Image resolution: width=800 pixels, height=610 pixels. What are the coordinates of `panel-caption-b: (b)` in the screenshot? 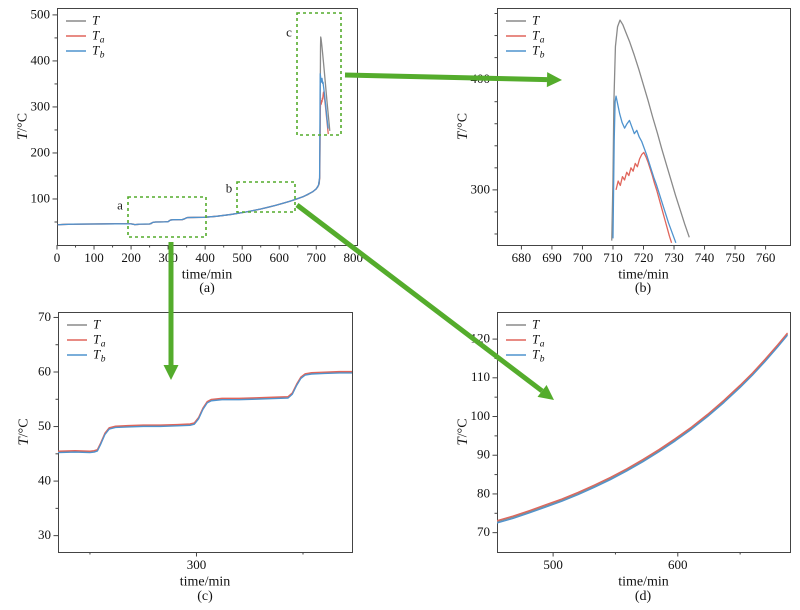 It's located at (643, 288).